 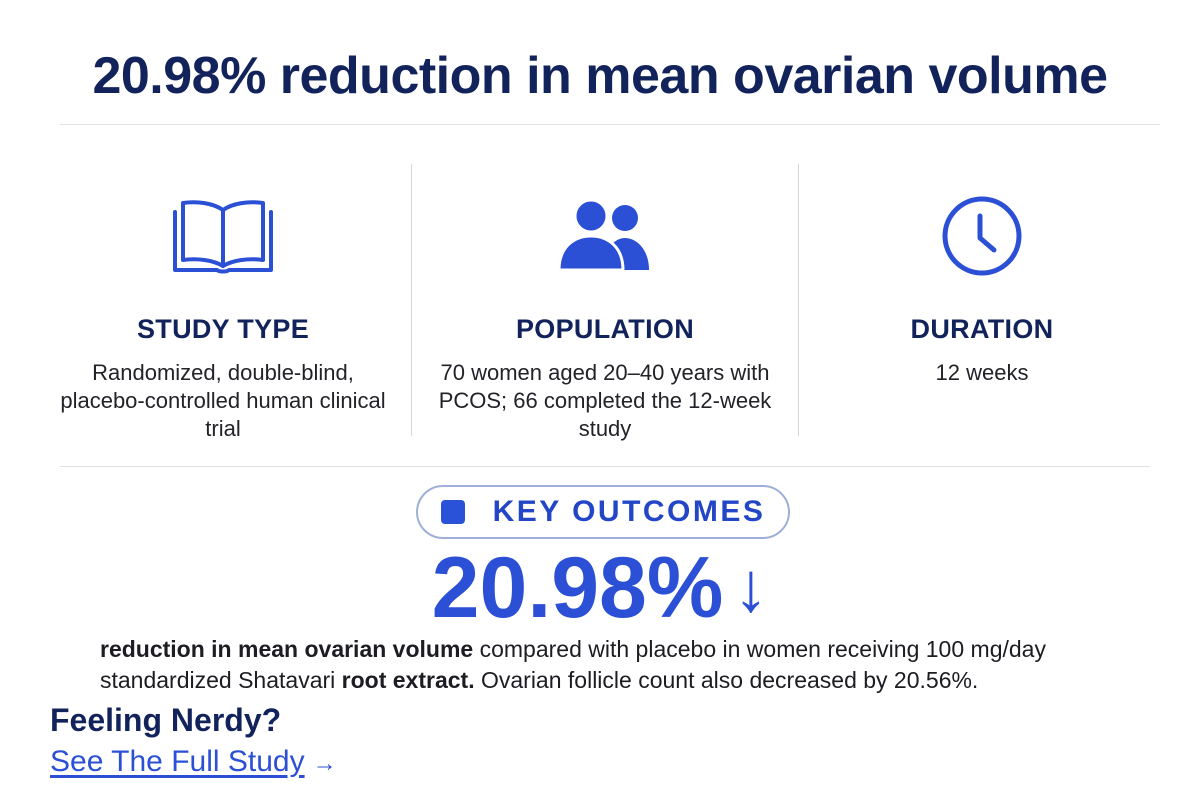 I want to click on key-outcomes-label: KEY OUTCOMES, so click(x=629, y=511).